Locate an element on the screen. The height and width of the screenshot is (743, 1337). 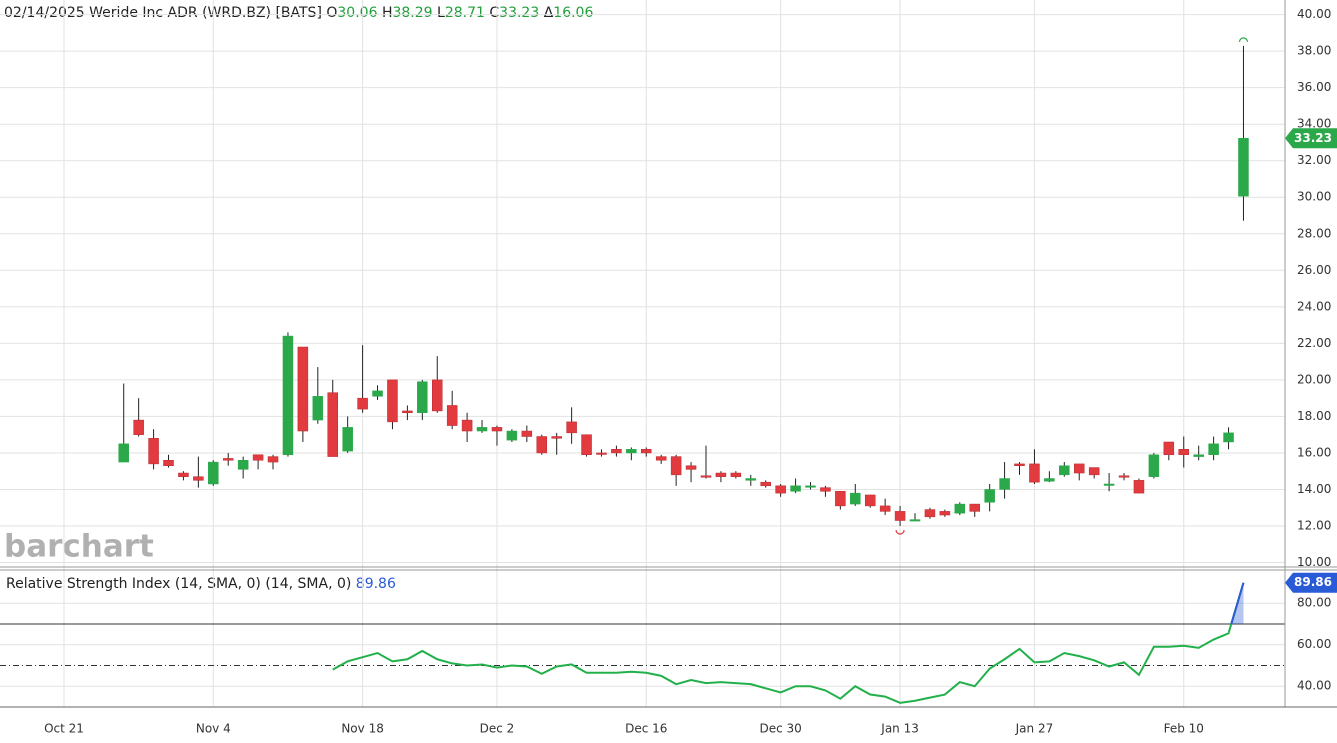
watermark: barchart is located at coordinates (79, 547).